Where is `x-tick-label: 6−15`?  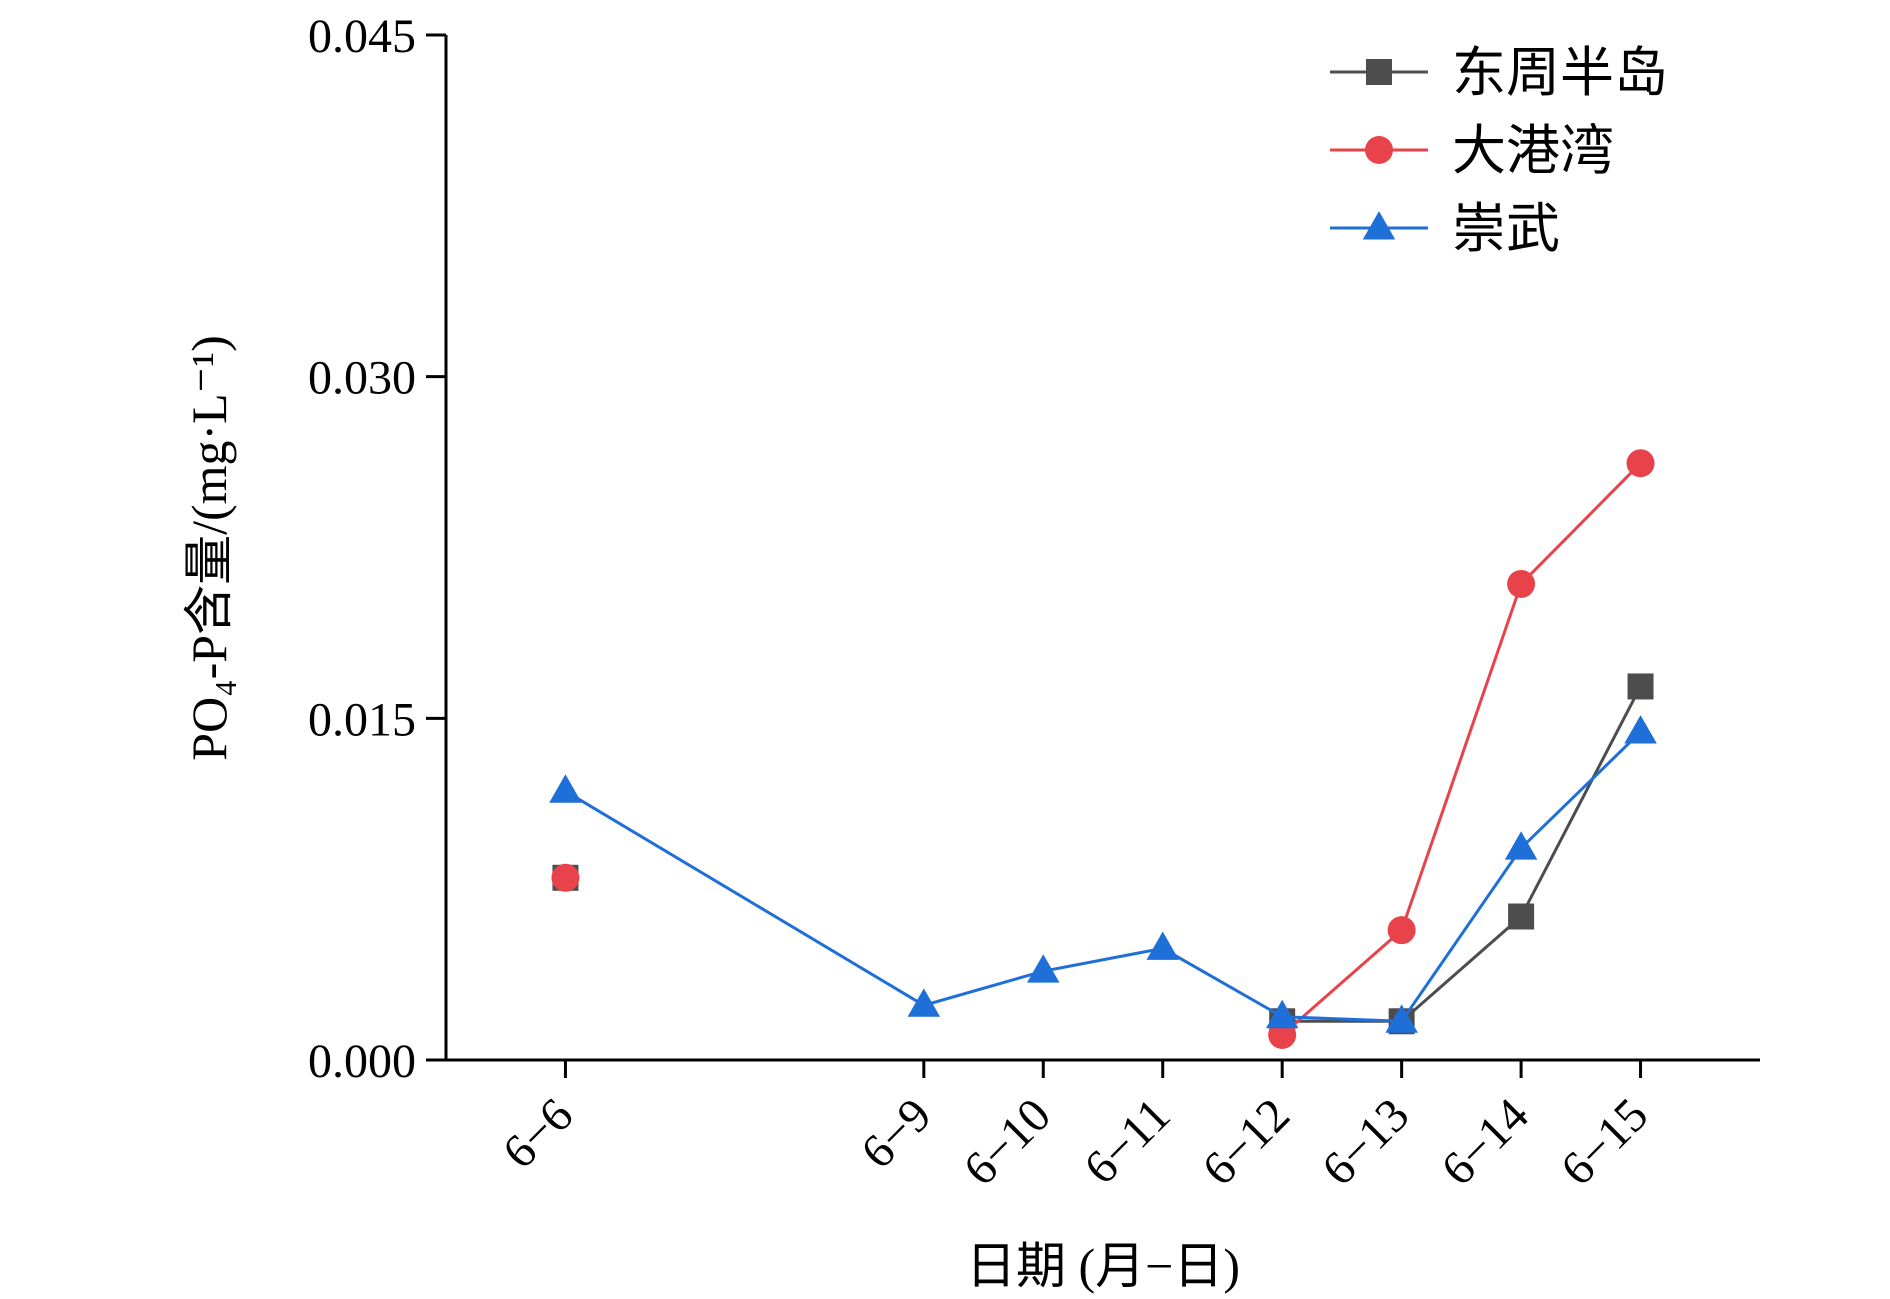 x-tick-label: 6−15 is located at coordinates (1605, 1142).